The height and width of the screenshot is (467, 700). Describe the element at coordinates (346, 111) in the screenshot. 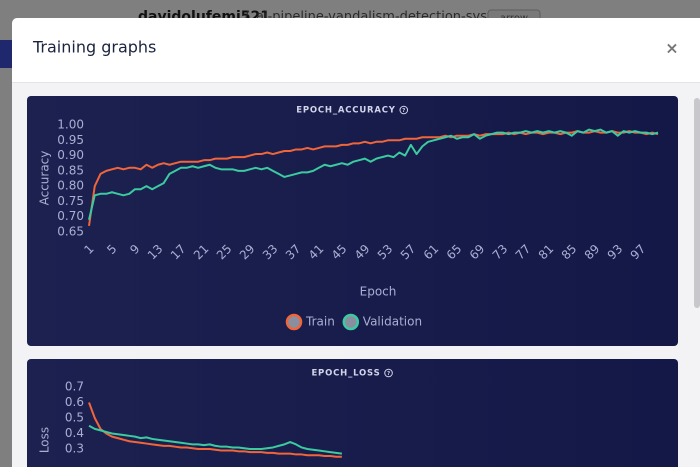

I see `chart-title: EPOCH_ACCURACY` at that location.